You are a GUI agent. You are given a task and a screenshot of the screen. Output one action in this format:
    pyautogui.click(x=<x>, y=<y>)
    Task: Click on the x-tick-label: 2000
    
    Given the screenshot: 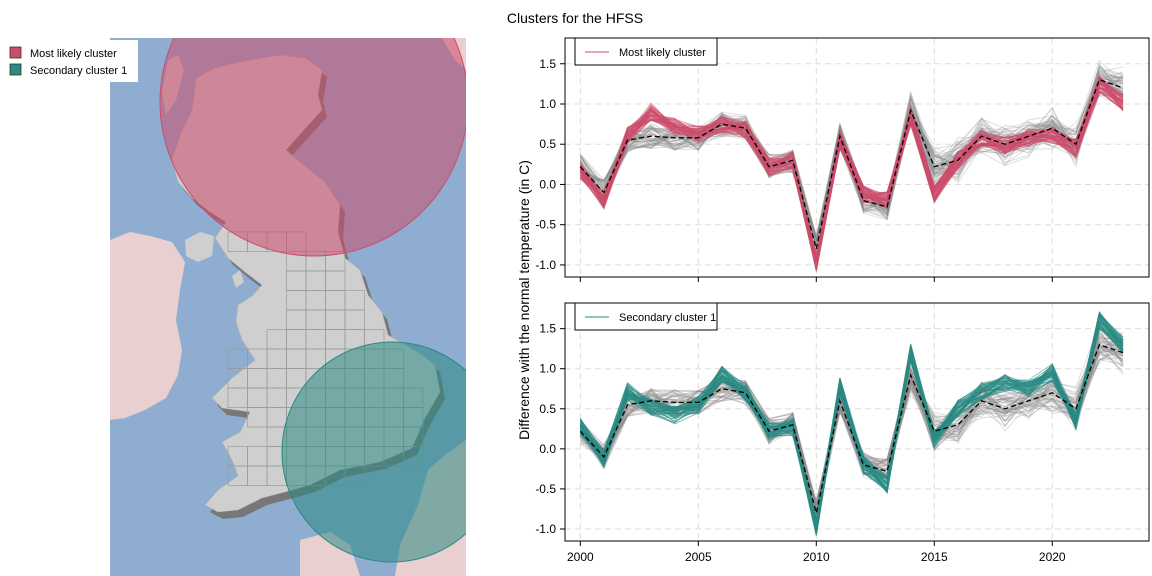 What is the action you would take?
    pyautogui.click(x=580, y=557)
    